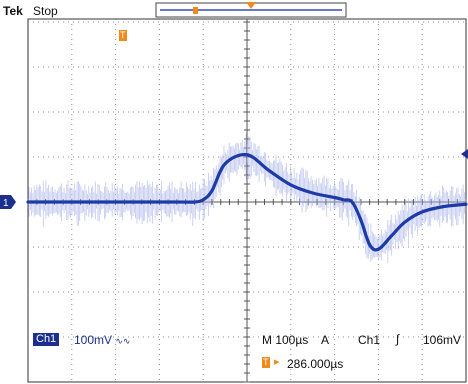  What do you see at coordinates (442, 340) in the screenshot?
I see `trigger-level-readout: 106mV` at bounding box center [442, 340].